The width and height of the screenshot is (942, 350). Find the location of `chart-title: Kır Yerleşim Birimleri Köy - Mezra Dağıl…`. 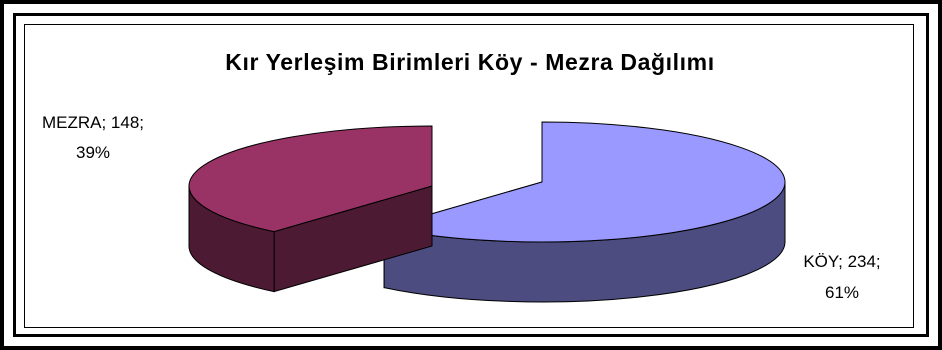

chart-title: Kır Yerleşim Birimleri Köy - Mezra Dağıl… is located at coordinates (469, 62).